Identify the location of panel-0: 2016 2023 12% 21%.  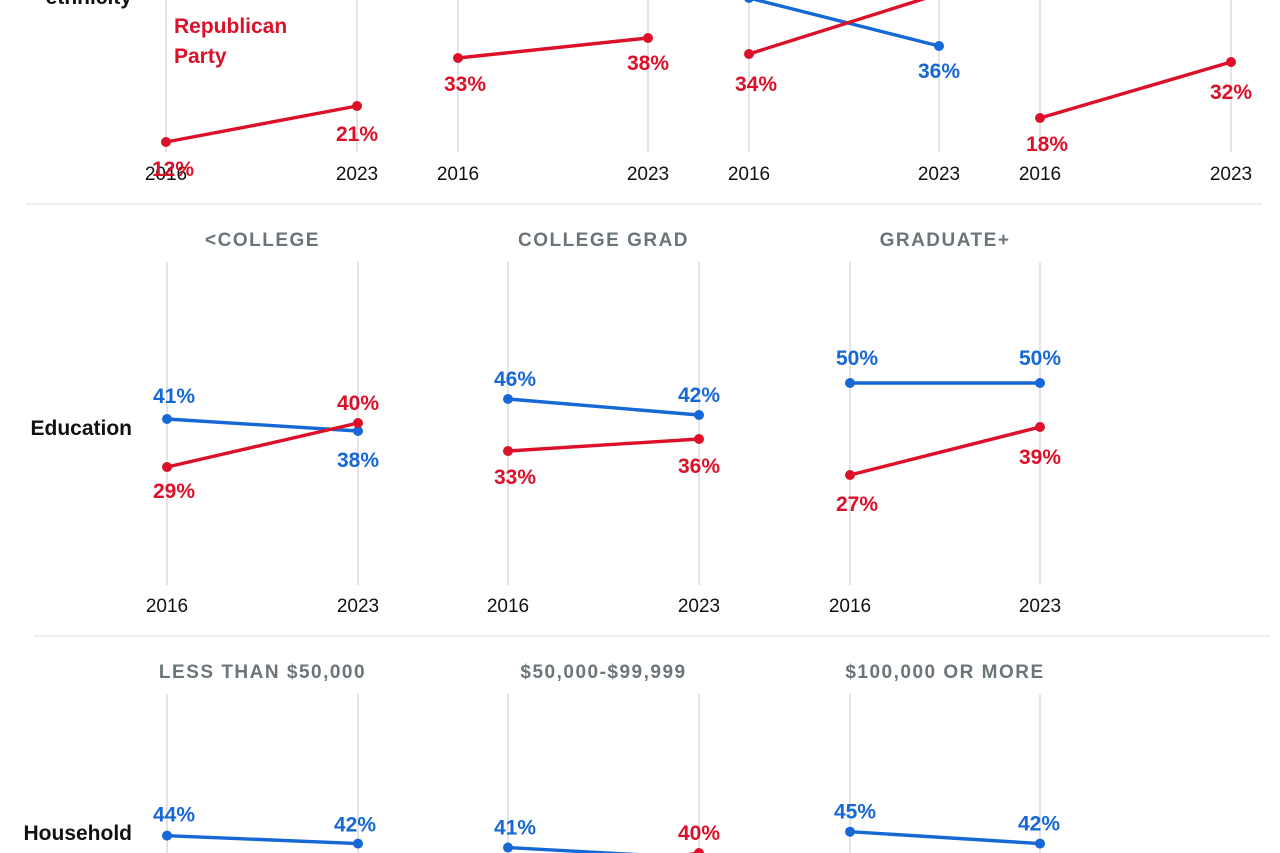
(261, 92).